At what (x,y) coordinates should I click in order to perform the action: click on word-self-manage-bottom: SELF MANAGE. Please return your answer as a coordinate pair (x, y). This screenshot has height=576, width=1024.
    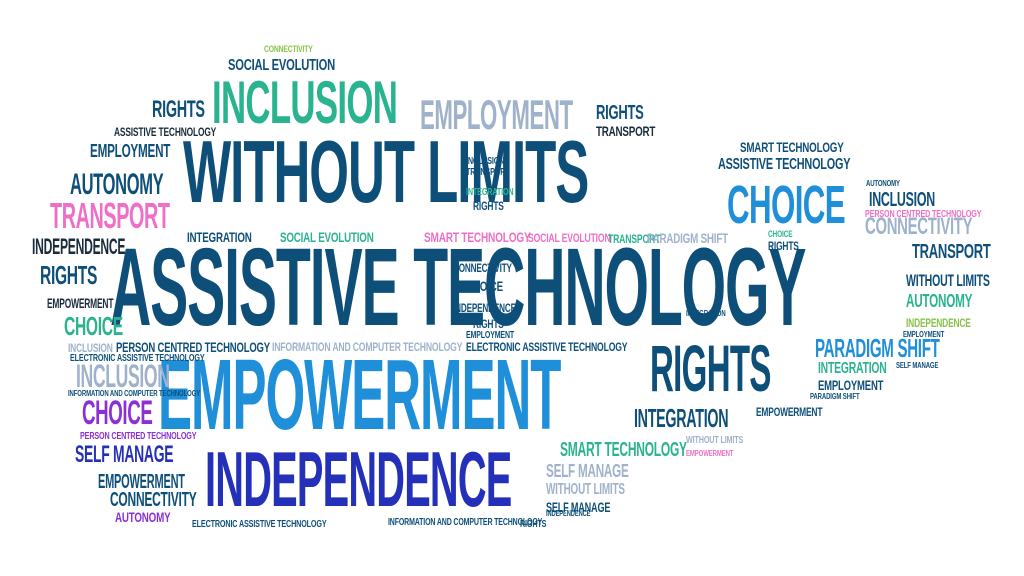
    Looking at the image, I should click on (578, 507).